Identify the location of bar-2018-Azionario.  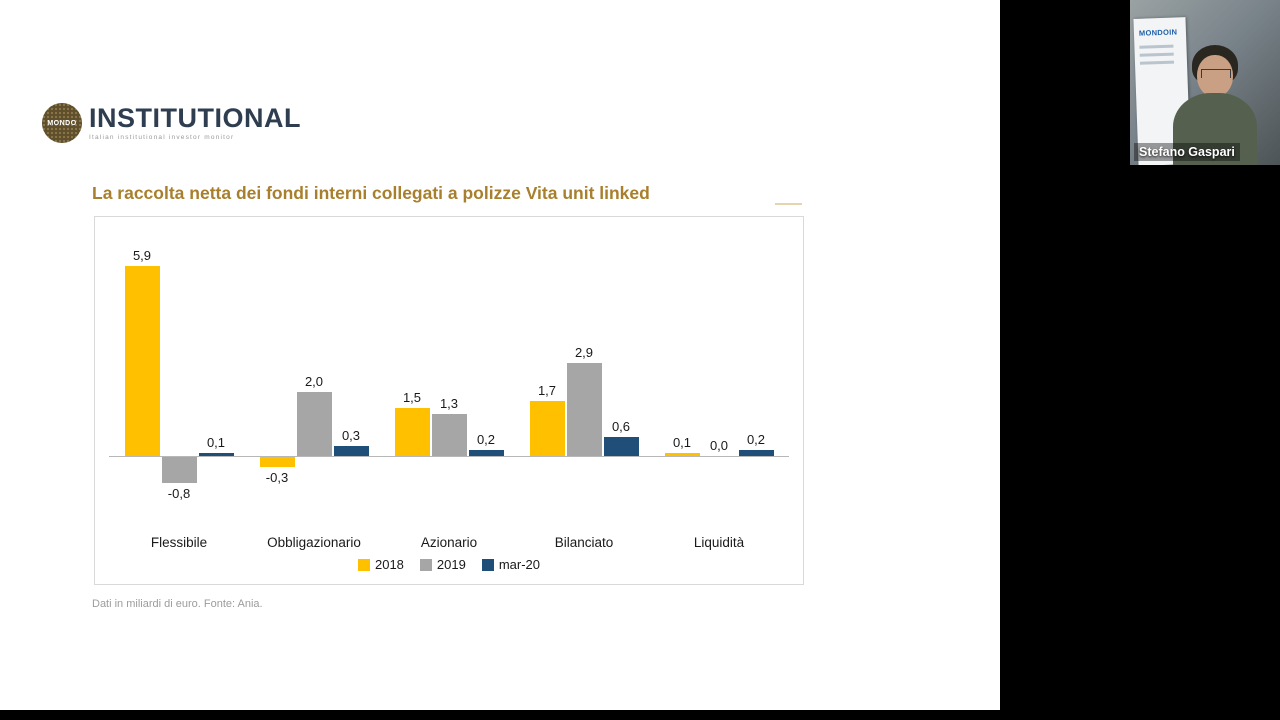
(412, 431).